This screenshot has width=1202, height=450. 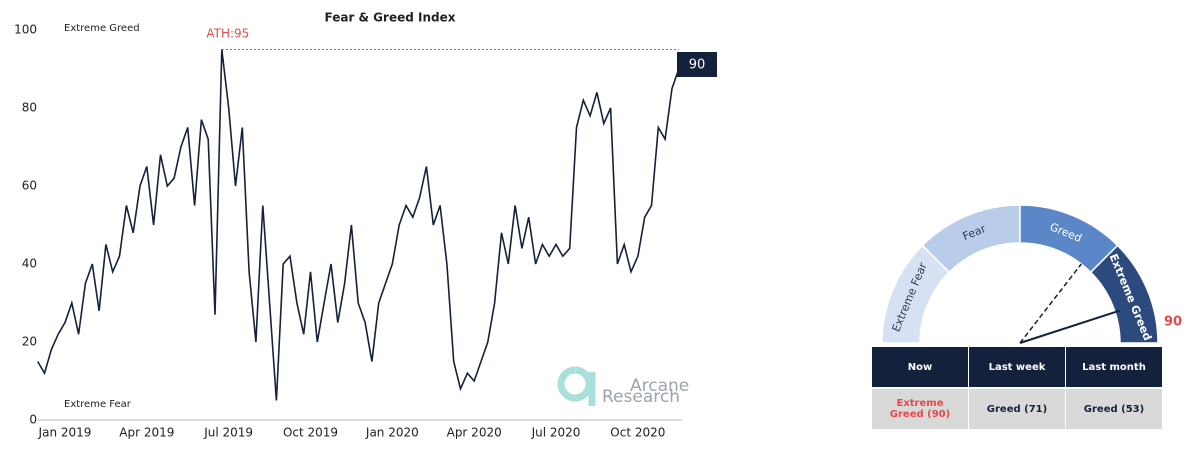 What do you see at coordinates (576, 386) in the screenshot?
I see `logo` at bounding box center [576, 386].